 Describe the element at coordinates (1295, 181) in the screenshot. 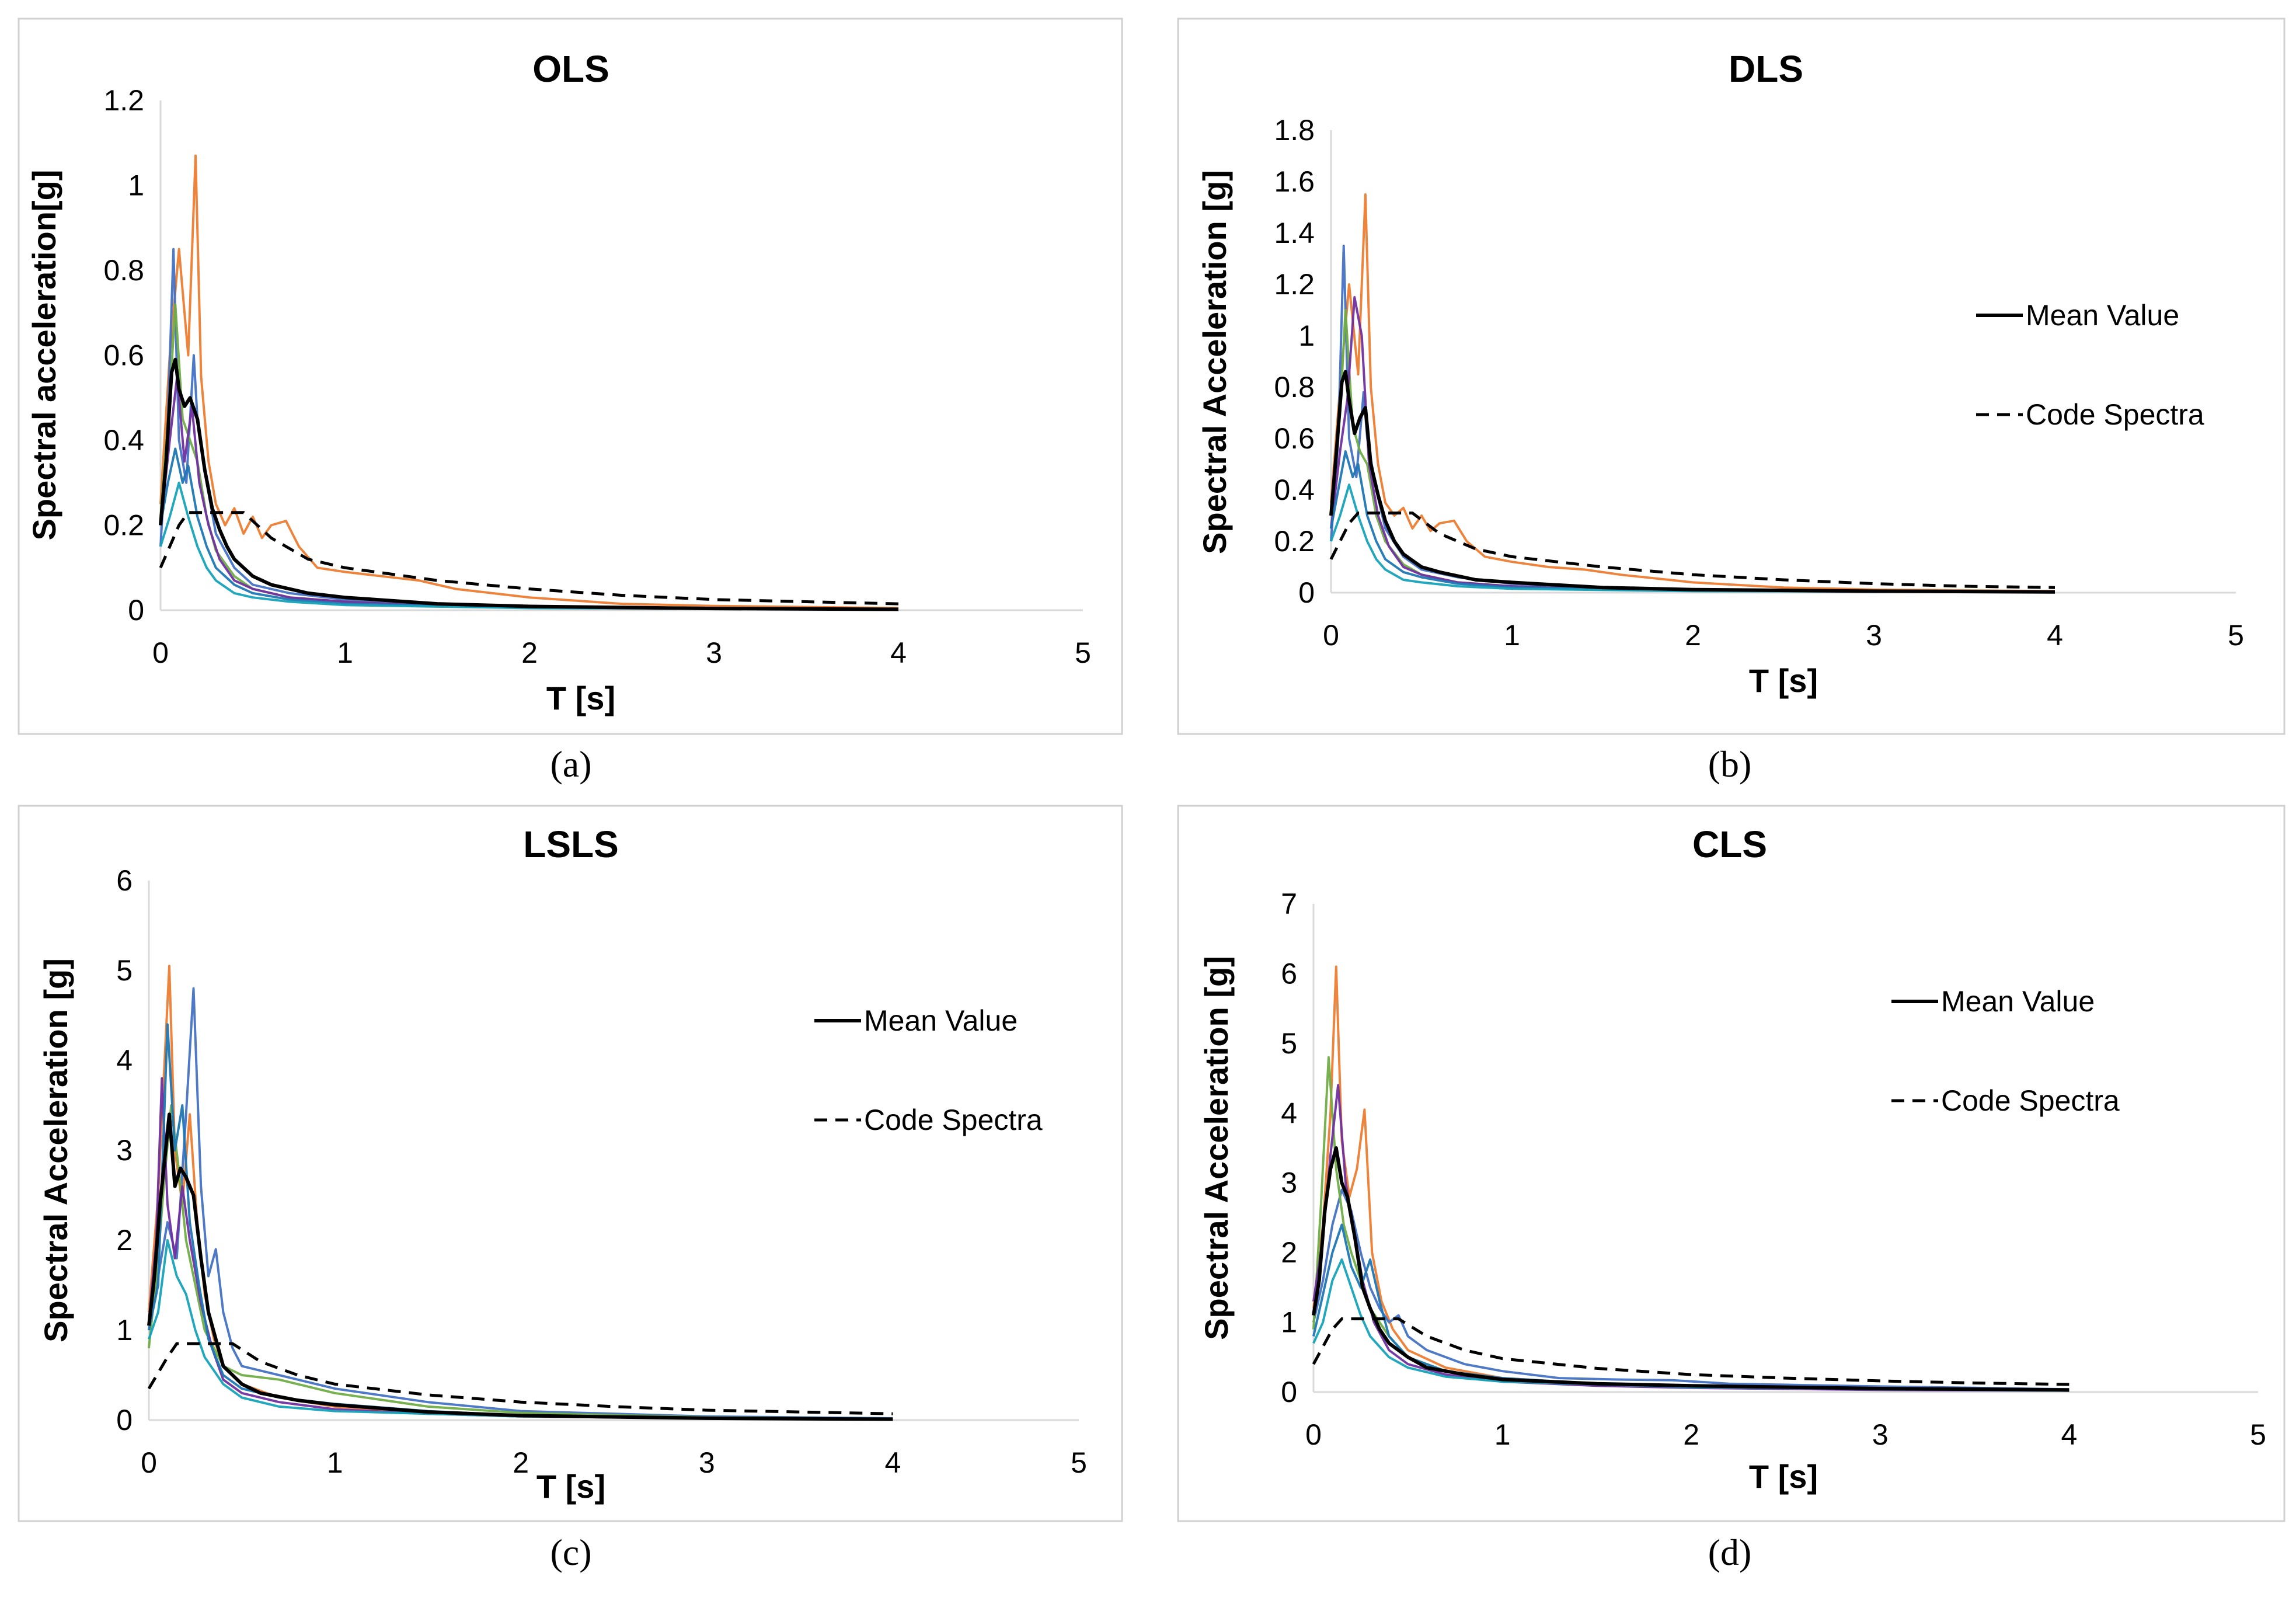

I see `y-tick-label: 1.6` at that location.